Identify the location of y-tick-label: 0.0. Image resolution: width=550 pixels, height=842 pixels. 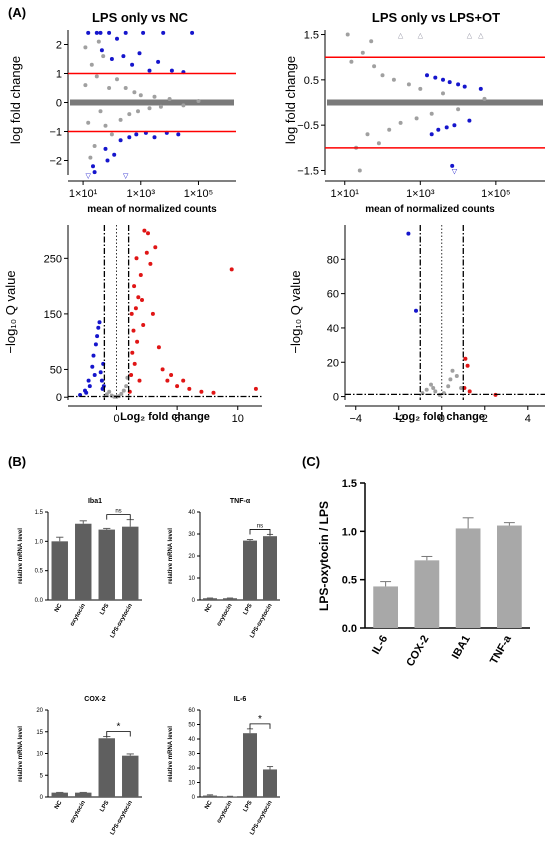
(349, 629).